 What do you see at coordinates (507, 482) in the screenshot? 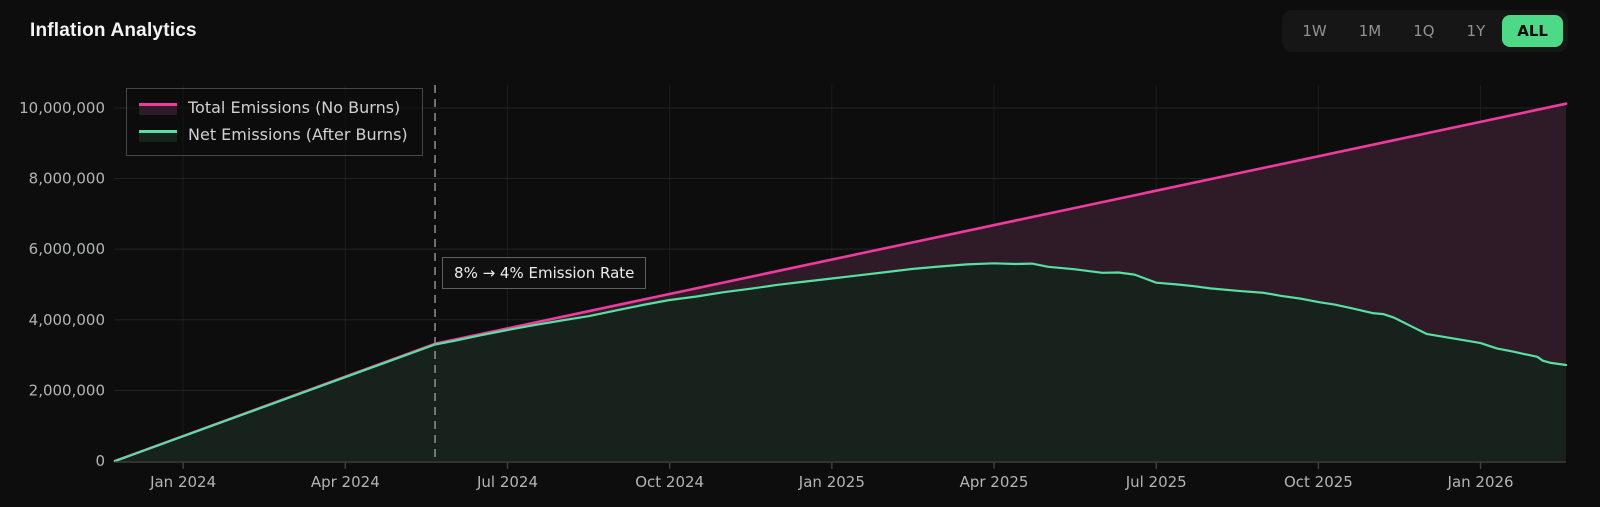
I see `svg-text: Jul 2024` at bounding box center [507, 482].